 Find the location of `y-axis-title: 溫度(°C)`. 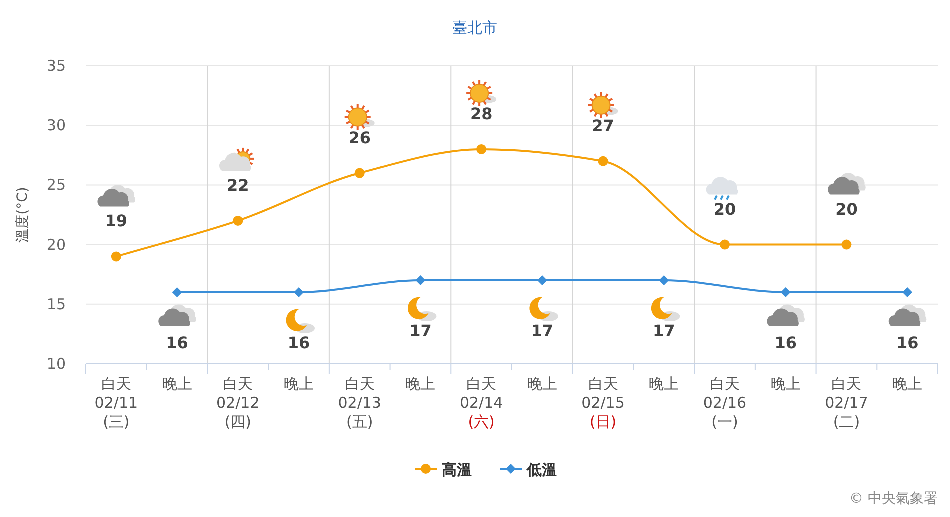

y-axis-title: 溫度(°C) is located at coordinates (23, 215).